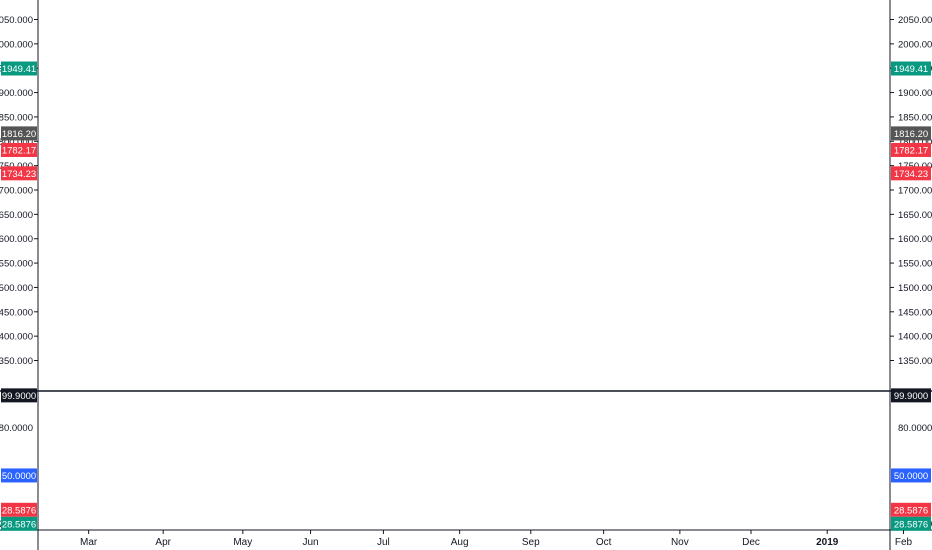 The image size is (932, 550). I want to click on time-tick-label: Jun, so click(311, 542).